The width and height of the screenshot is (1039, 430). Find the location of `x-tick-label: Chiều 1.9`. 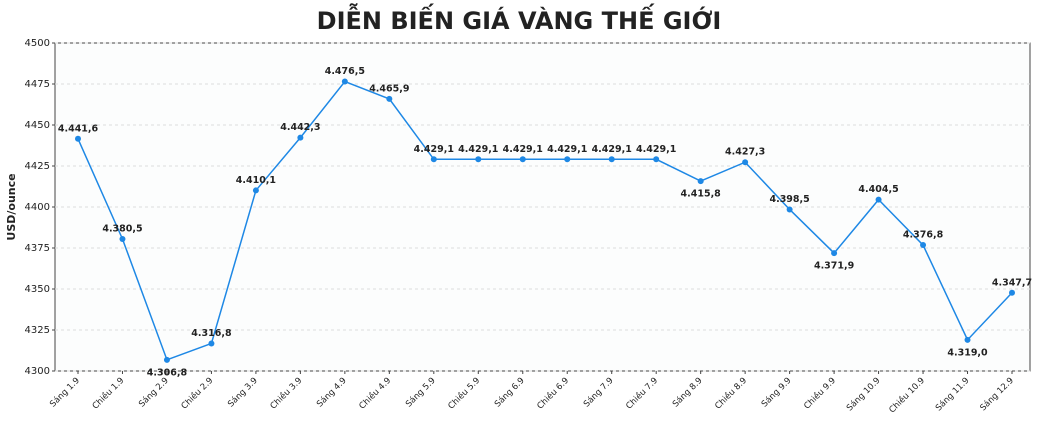

x-tick-label: Chiều 1.9 is located at coordinates (108, 393).